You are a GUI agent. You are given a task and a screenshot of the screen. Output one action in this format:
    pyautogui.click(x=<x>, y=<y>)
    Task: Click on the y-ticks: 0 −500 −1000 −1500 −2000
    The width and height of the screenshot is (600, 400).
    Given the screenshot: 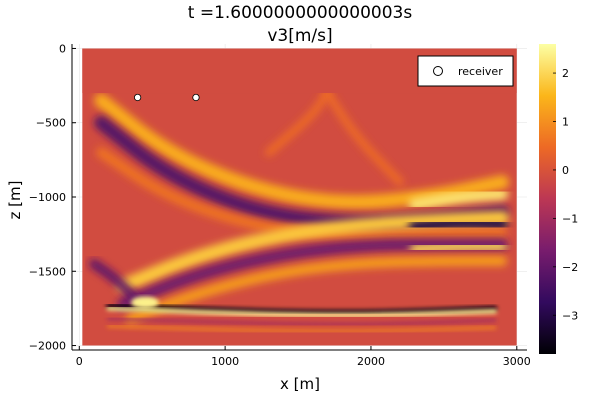 What is the action you would take?
    pyautogui.click(x=52, y=197)
    